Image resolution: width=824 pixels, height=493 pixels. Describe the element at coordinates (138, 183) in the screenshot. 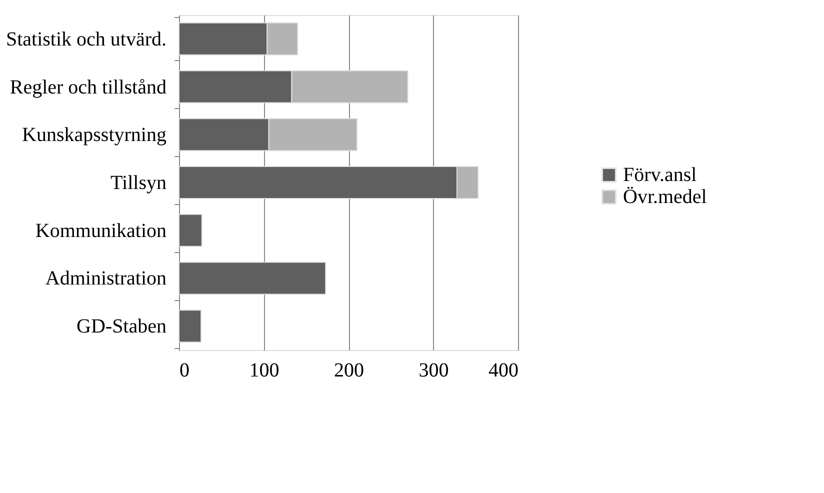

I see `y-tick-label: Tillsyn` at that location.